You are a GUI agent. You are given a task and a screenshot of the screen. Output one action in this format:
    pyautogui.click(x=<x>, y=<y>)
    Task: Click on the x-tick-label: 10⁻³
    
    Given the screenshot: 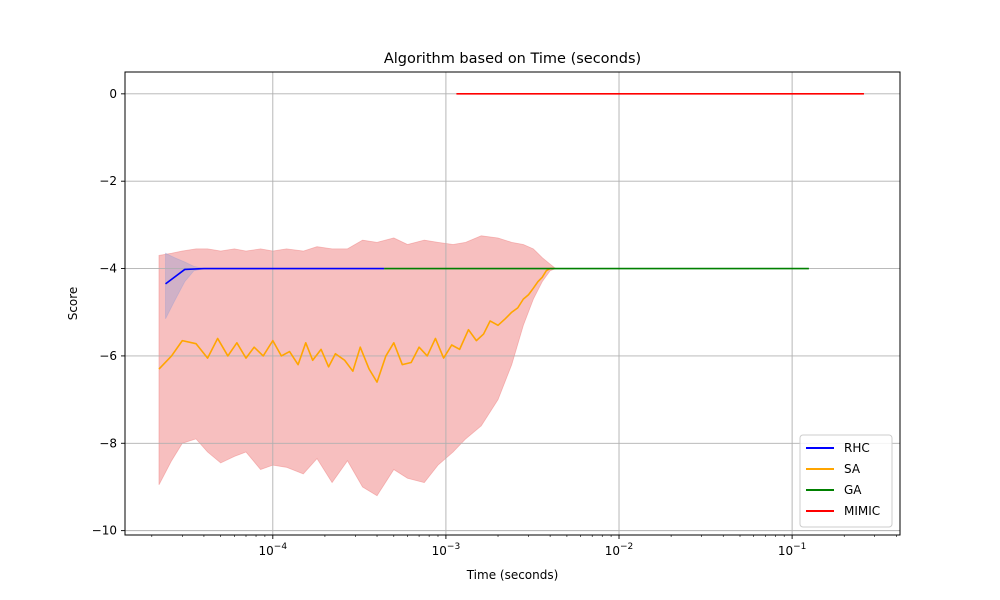 What is the action you would take?
    pyautogui.click(x=446, y=550)
    